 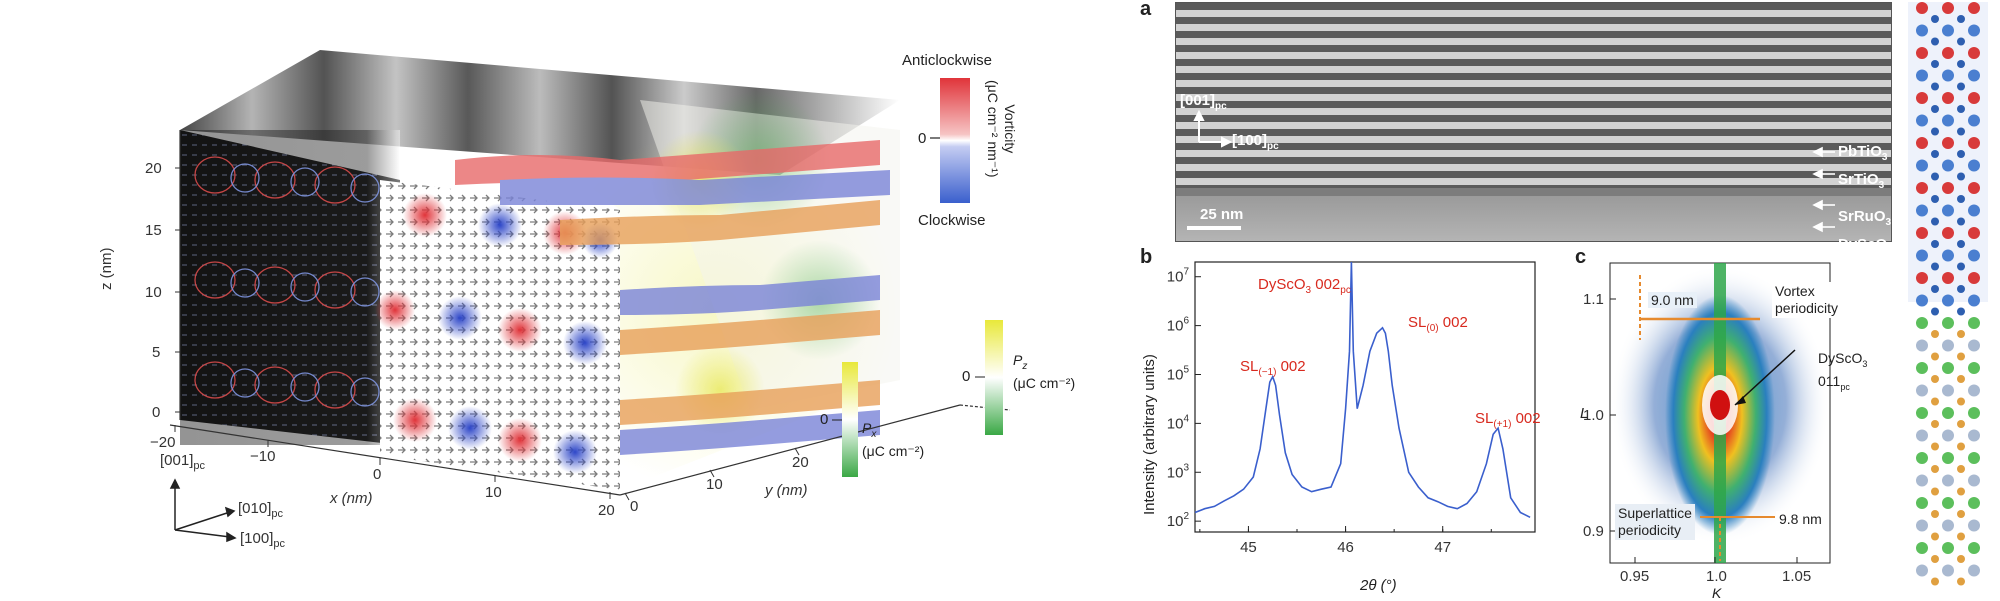 I want to click on z-tick: 15, so click(x=153, y=230).